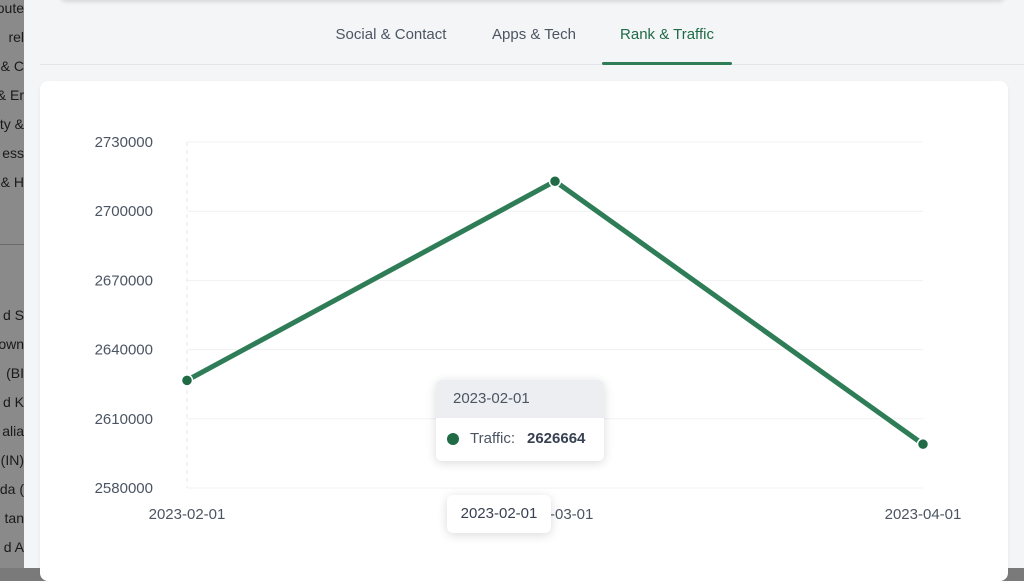  Describe the element at coordinates (493, 438) in the screenshot. I see `tooltip-series-label: Traffic:` at that location.